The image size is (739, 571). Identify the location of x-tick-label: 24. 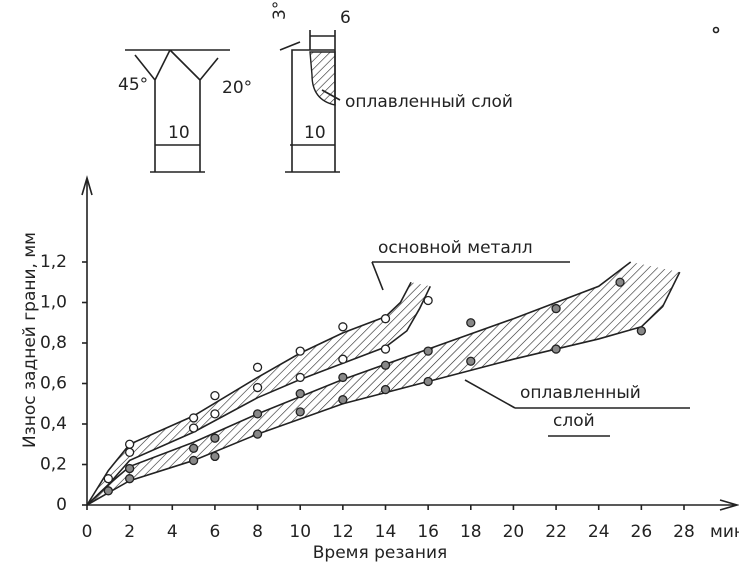
(599, 532).